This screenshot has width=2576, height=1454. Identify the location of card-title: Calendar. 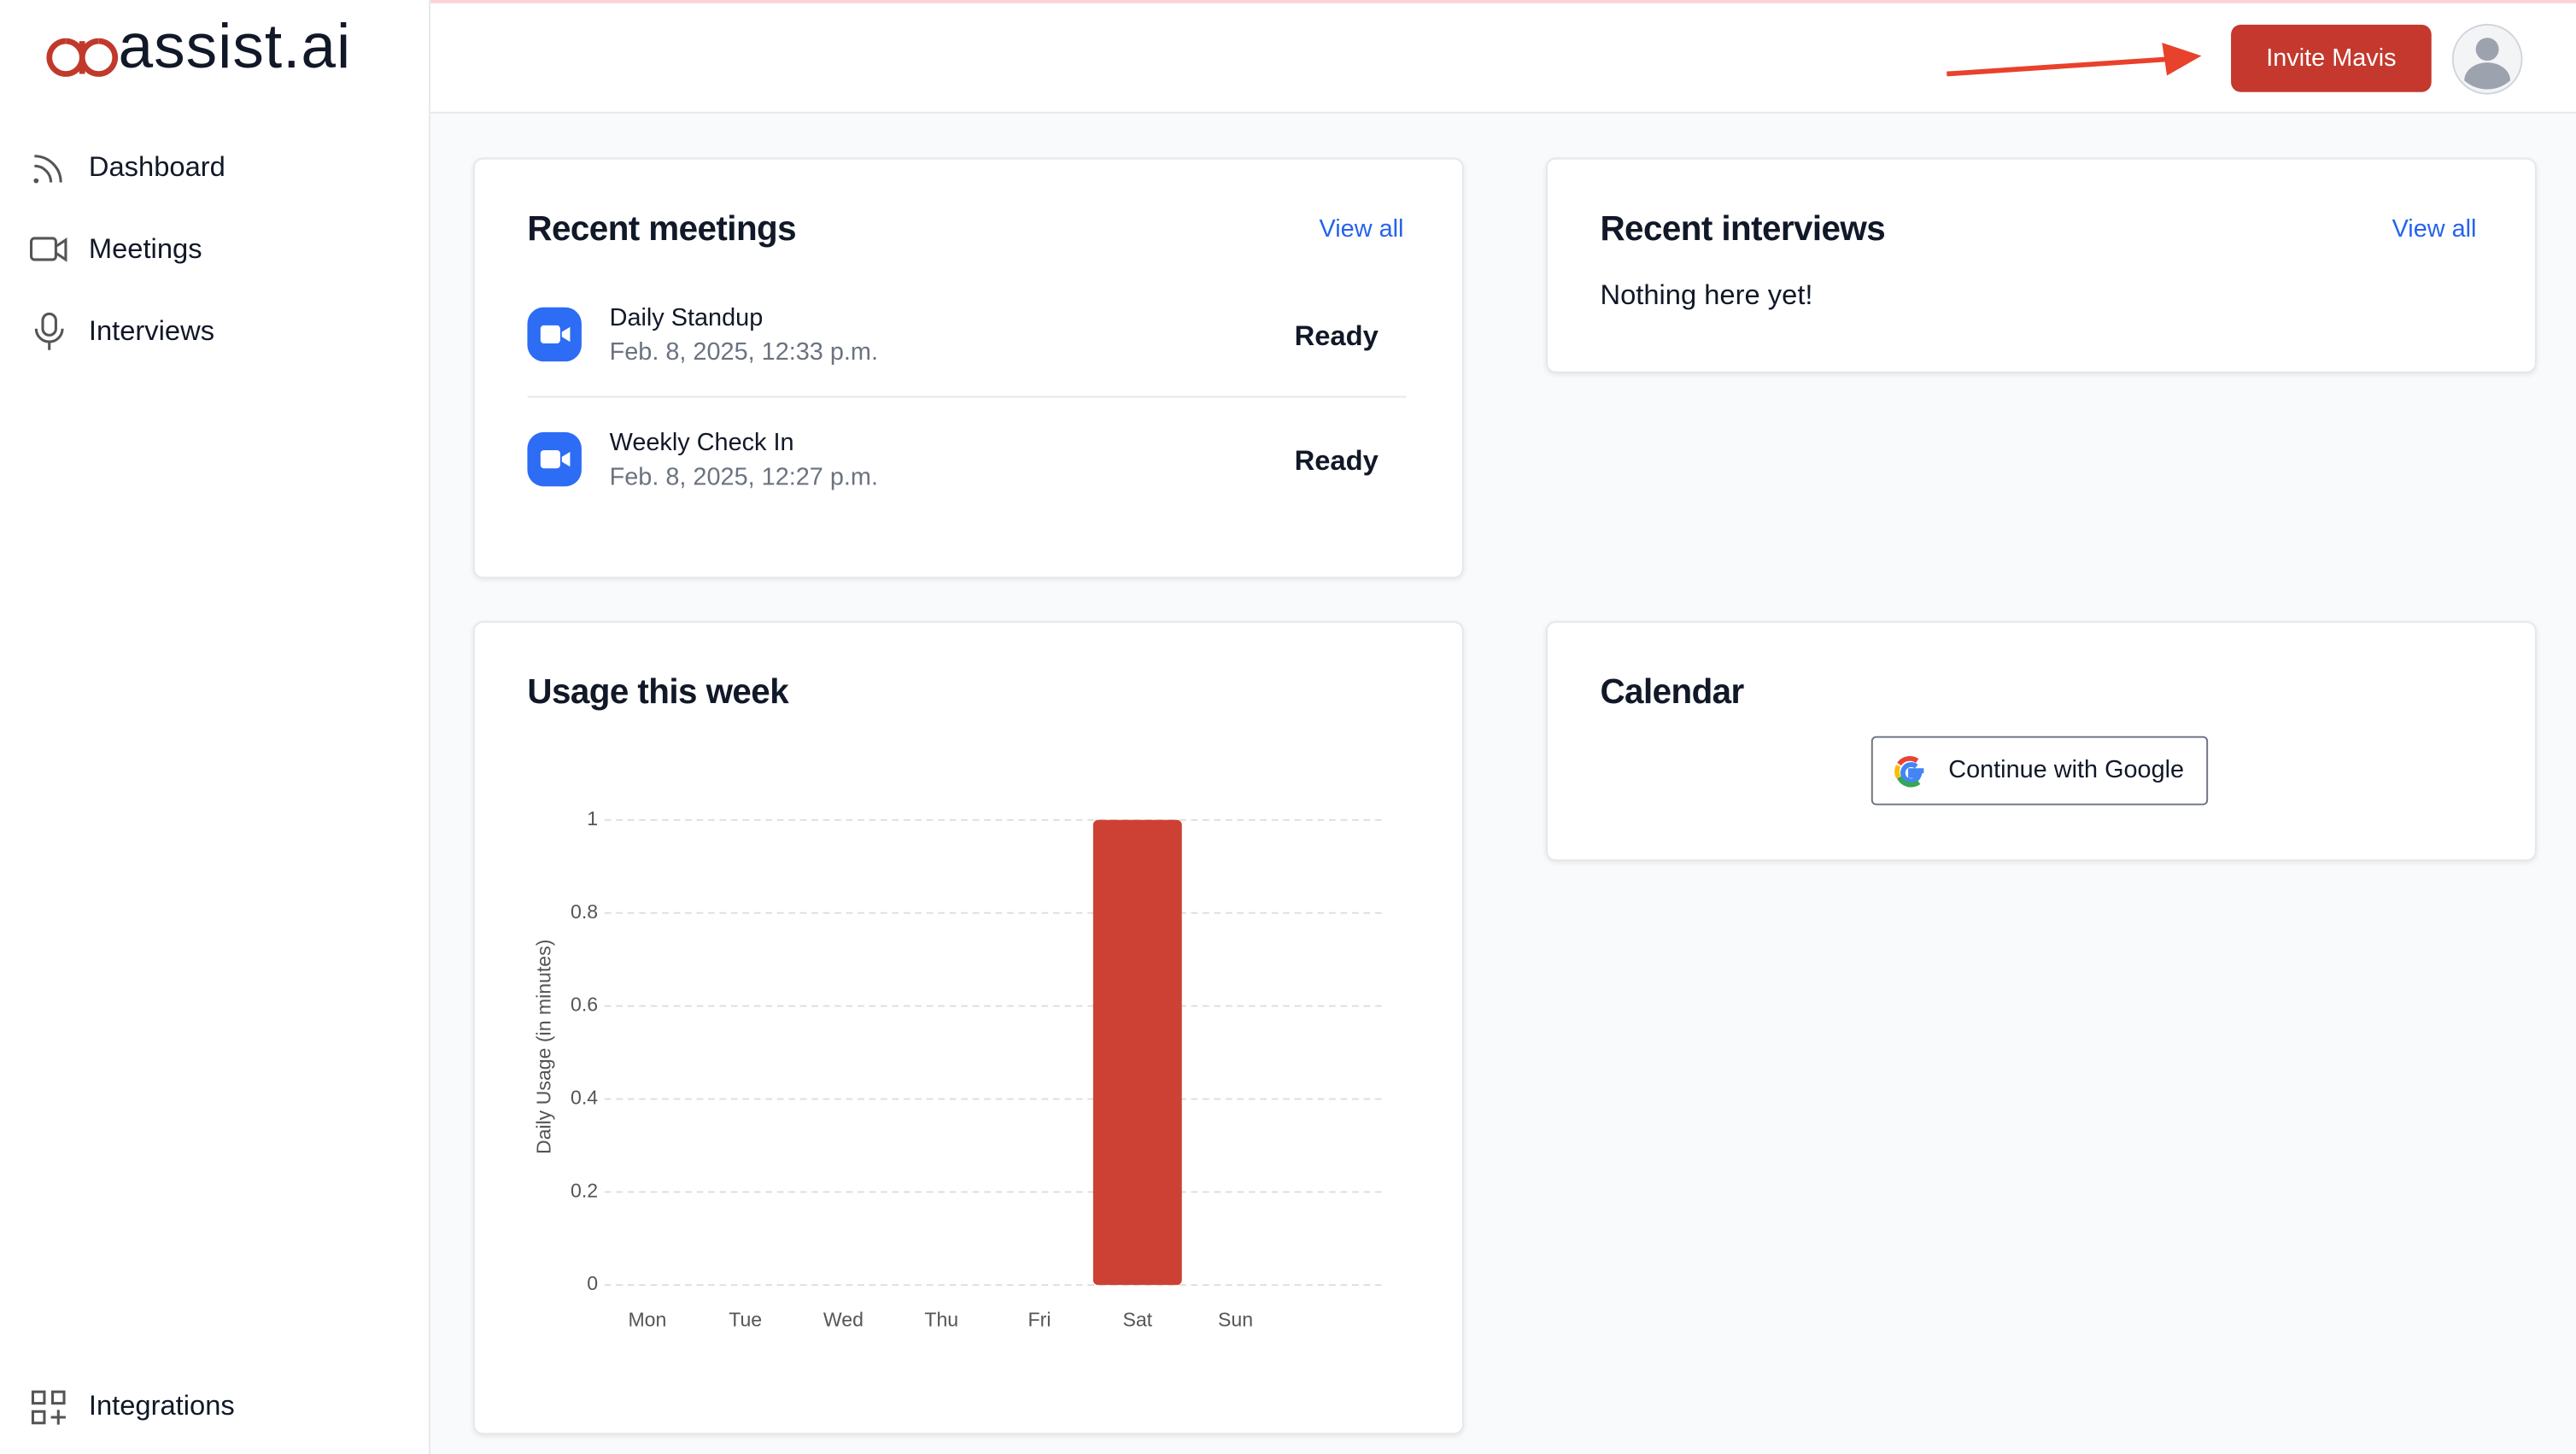
(1672, 693).